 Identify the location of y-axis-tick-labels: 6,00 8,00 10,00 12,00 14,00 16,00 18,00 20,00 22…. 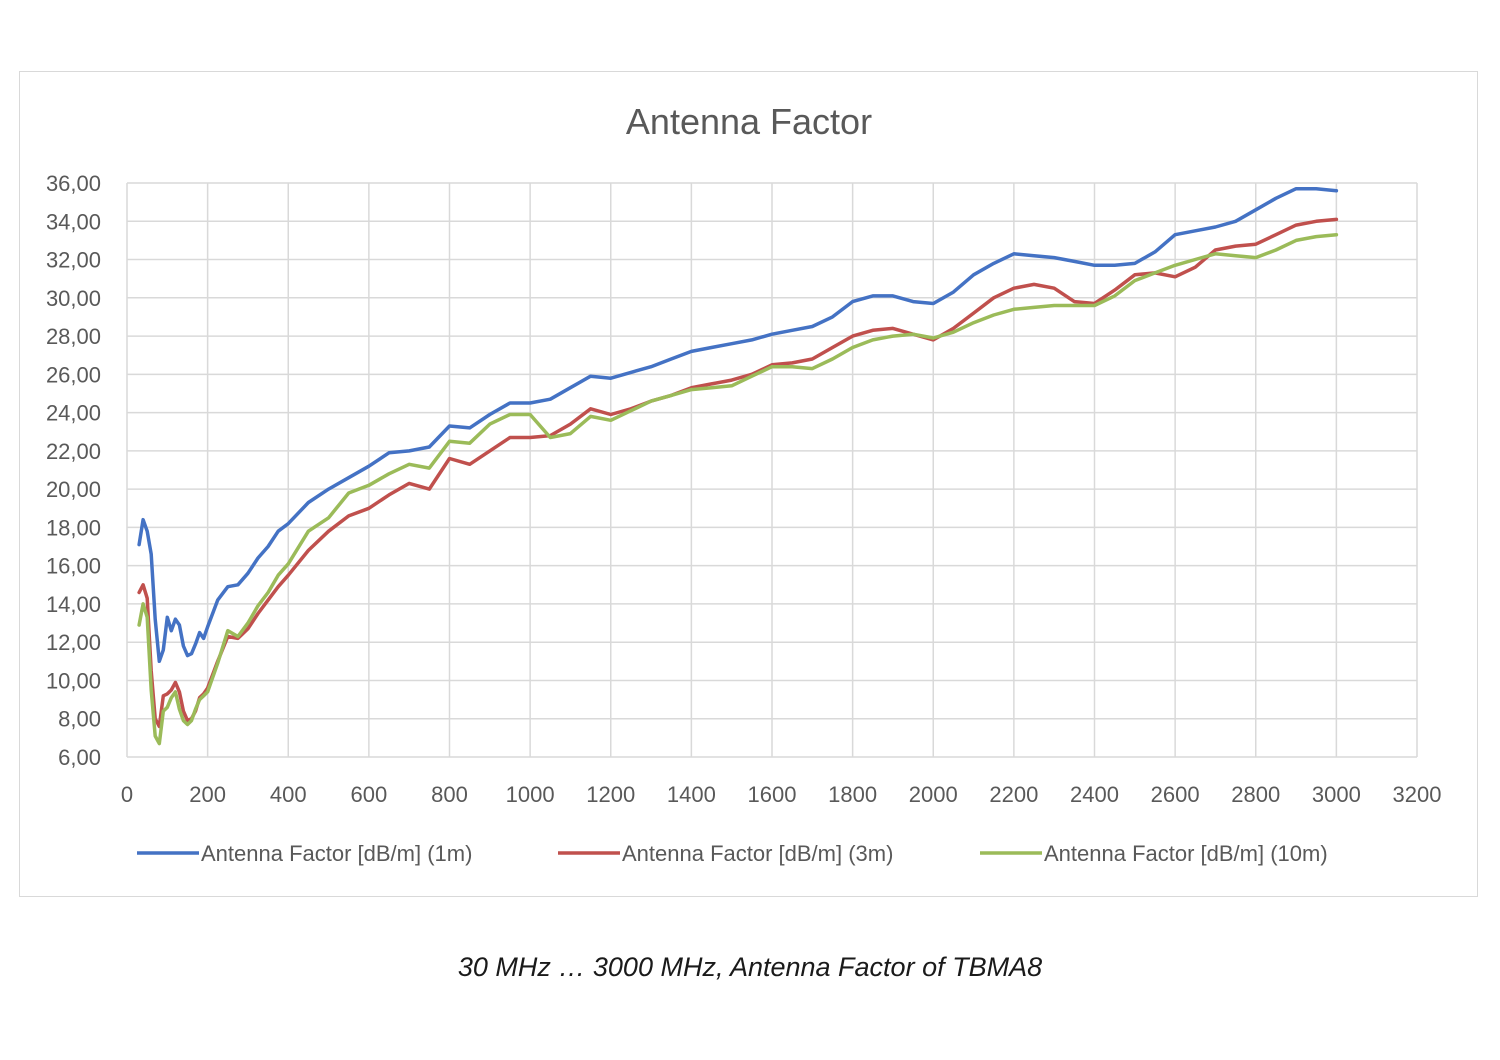
(73, 470).